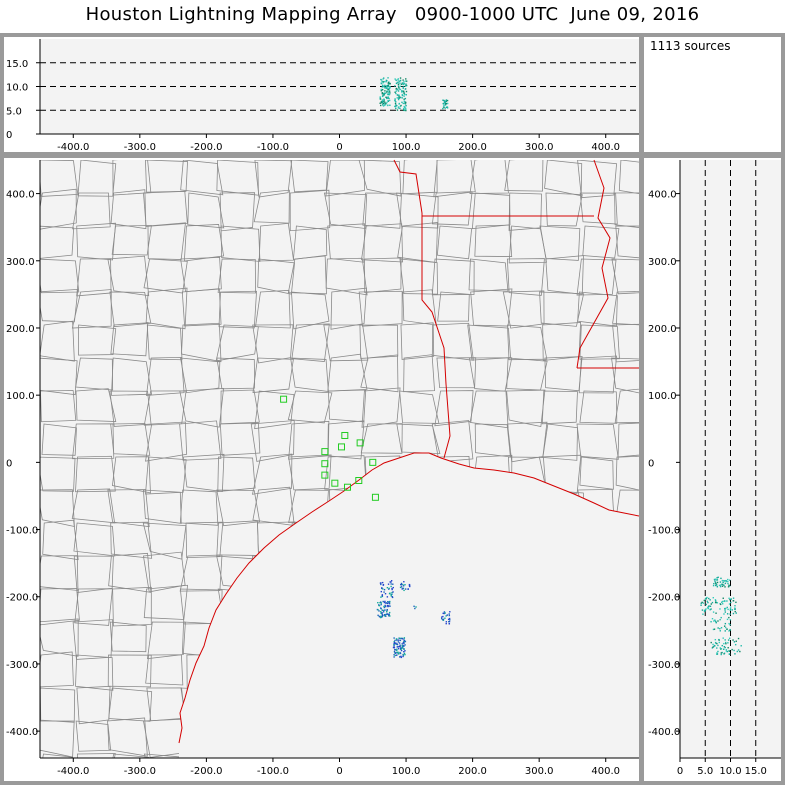  I want to click on plot-area, so click(339, 86).